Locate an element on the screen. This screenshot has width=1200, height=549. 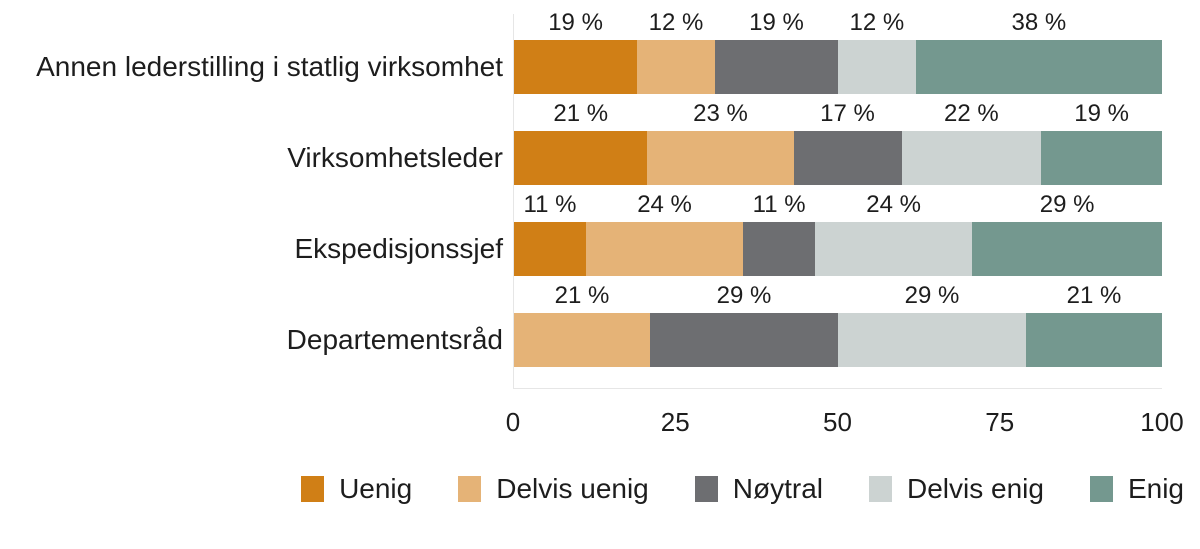
bar-row: 21 % 29 % 29 % 21 % is located at coordinates (838, 324).